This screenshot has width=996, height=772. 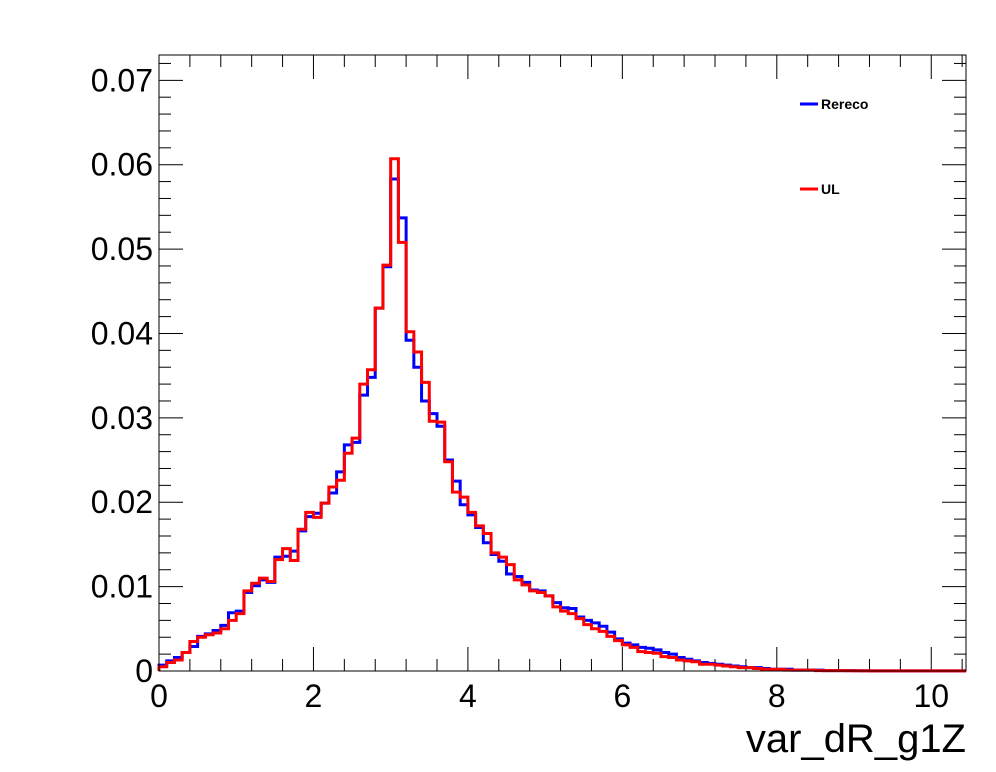 I want to click on y-tick-label: 0, so click(x=144, y=671).